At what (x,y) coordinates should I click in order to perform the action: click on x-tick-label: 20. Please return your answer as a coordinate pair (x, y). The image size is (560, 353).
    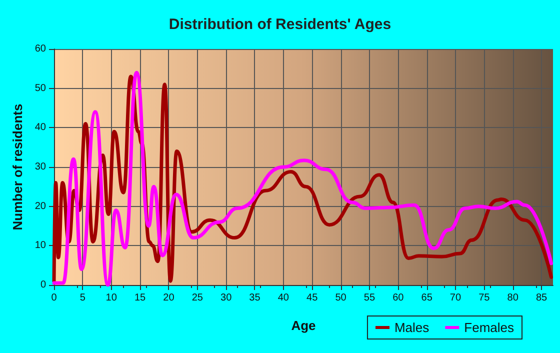
    Looking at the image, I should click on (169, 298).